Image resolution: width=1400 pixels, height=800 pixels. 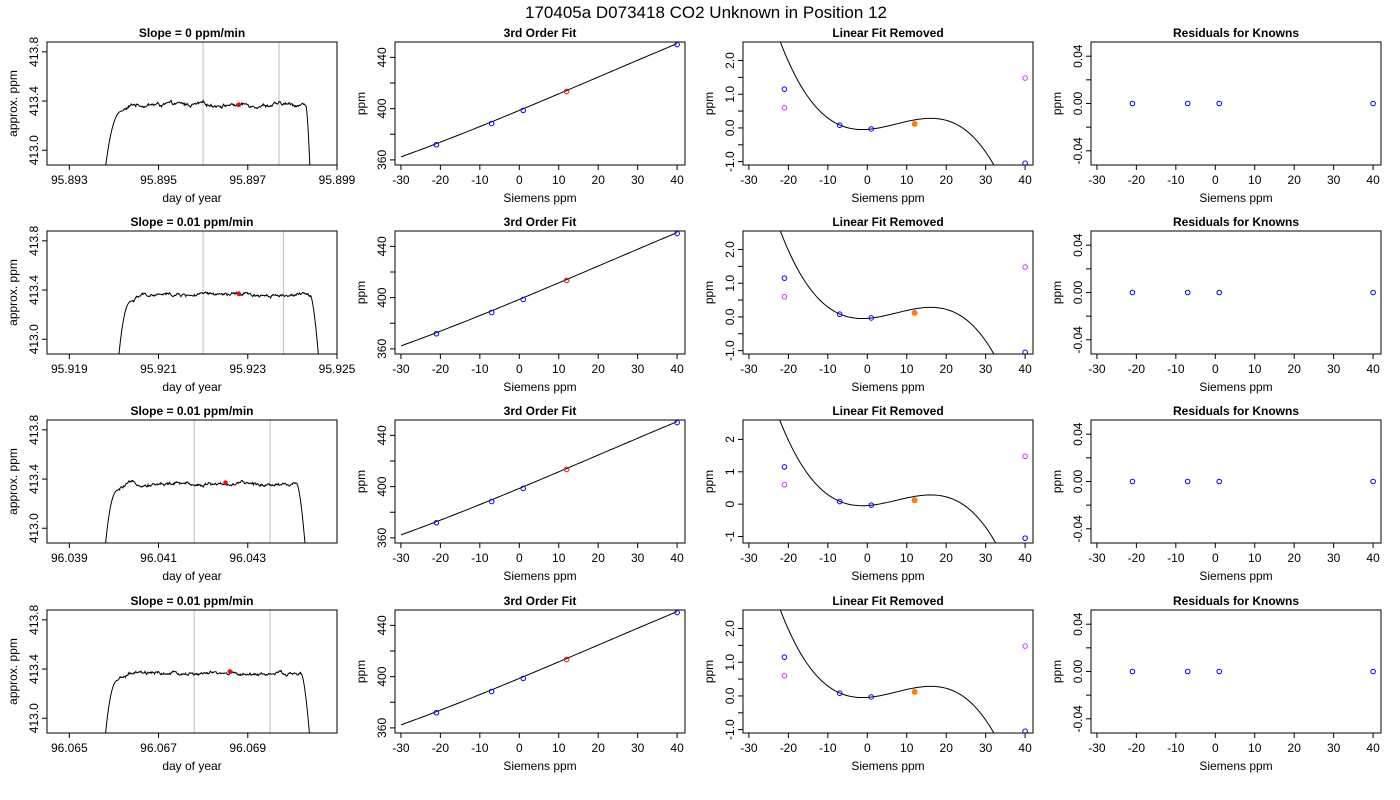 I want to click on chart-2-resid-x-tick-label: 20, so click(x=1295, y=369).